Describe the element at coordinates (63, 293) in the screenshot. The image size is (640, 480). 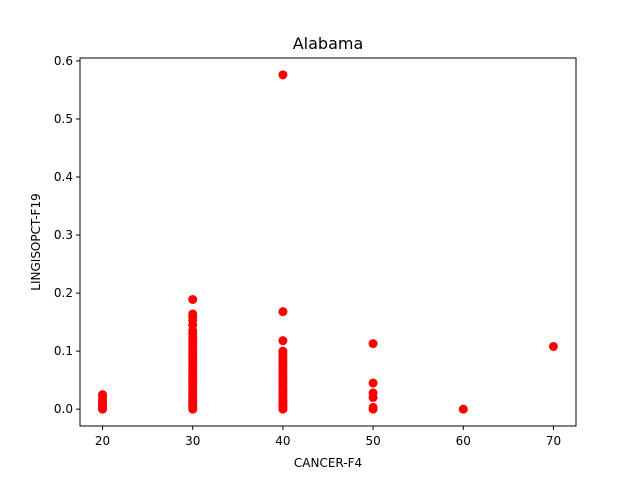
I see `y-tick-label: 0.2` at that location.